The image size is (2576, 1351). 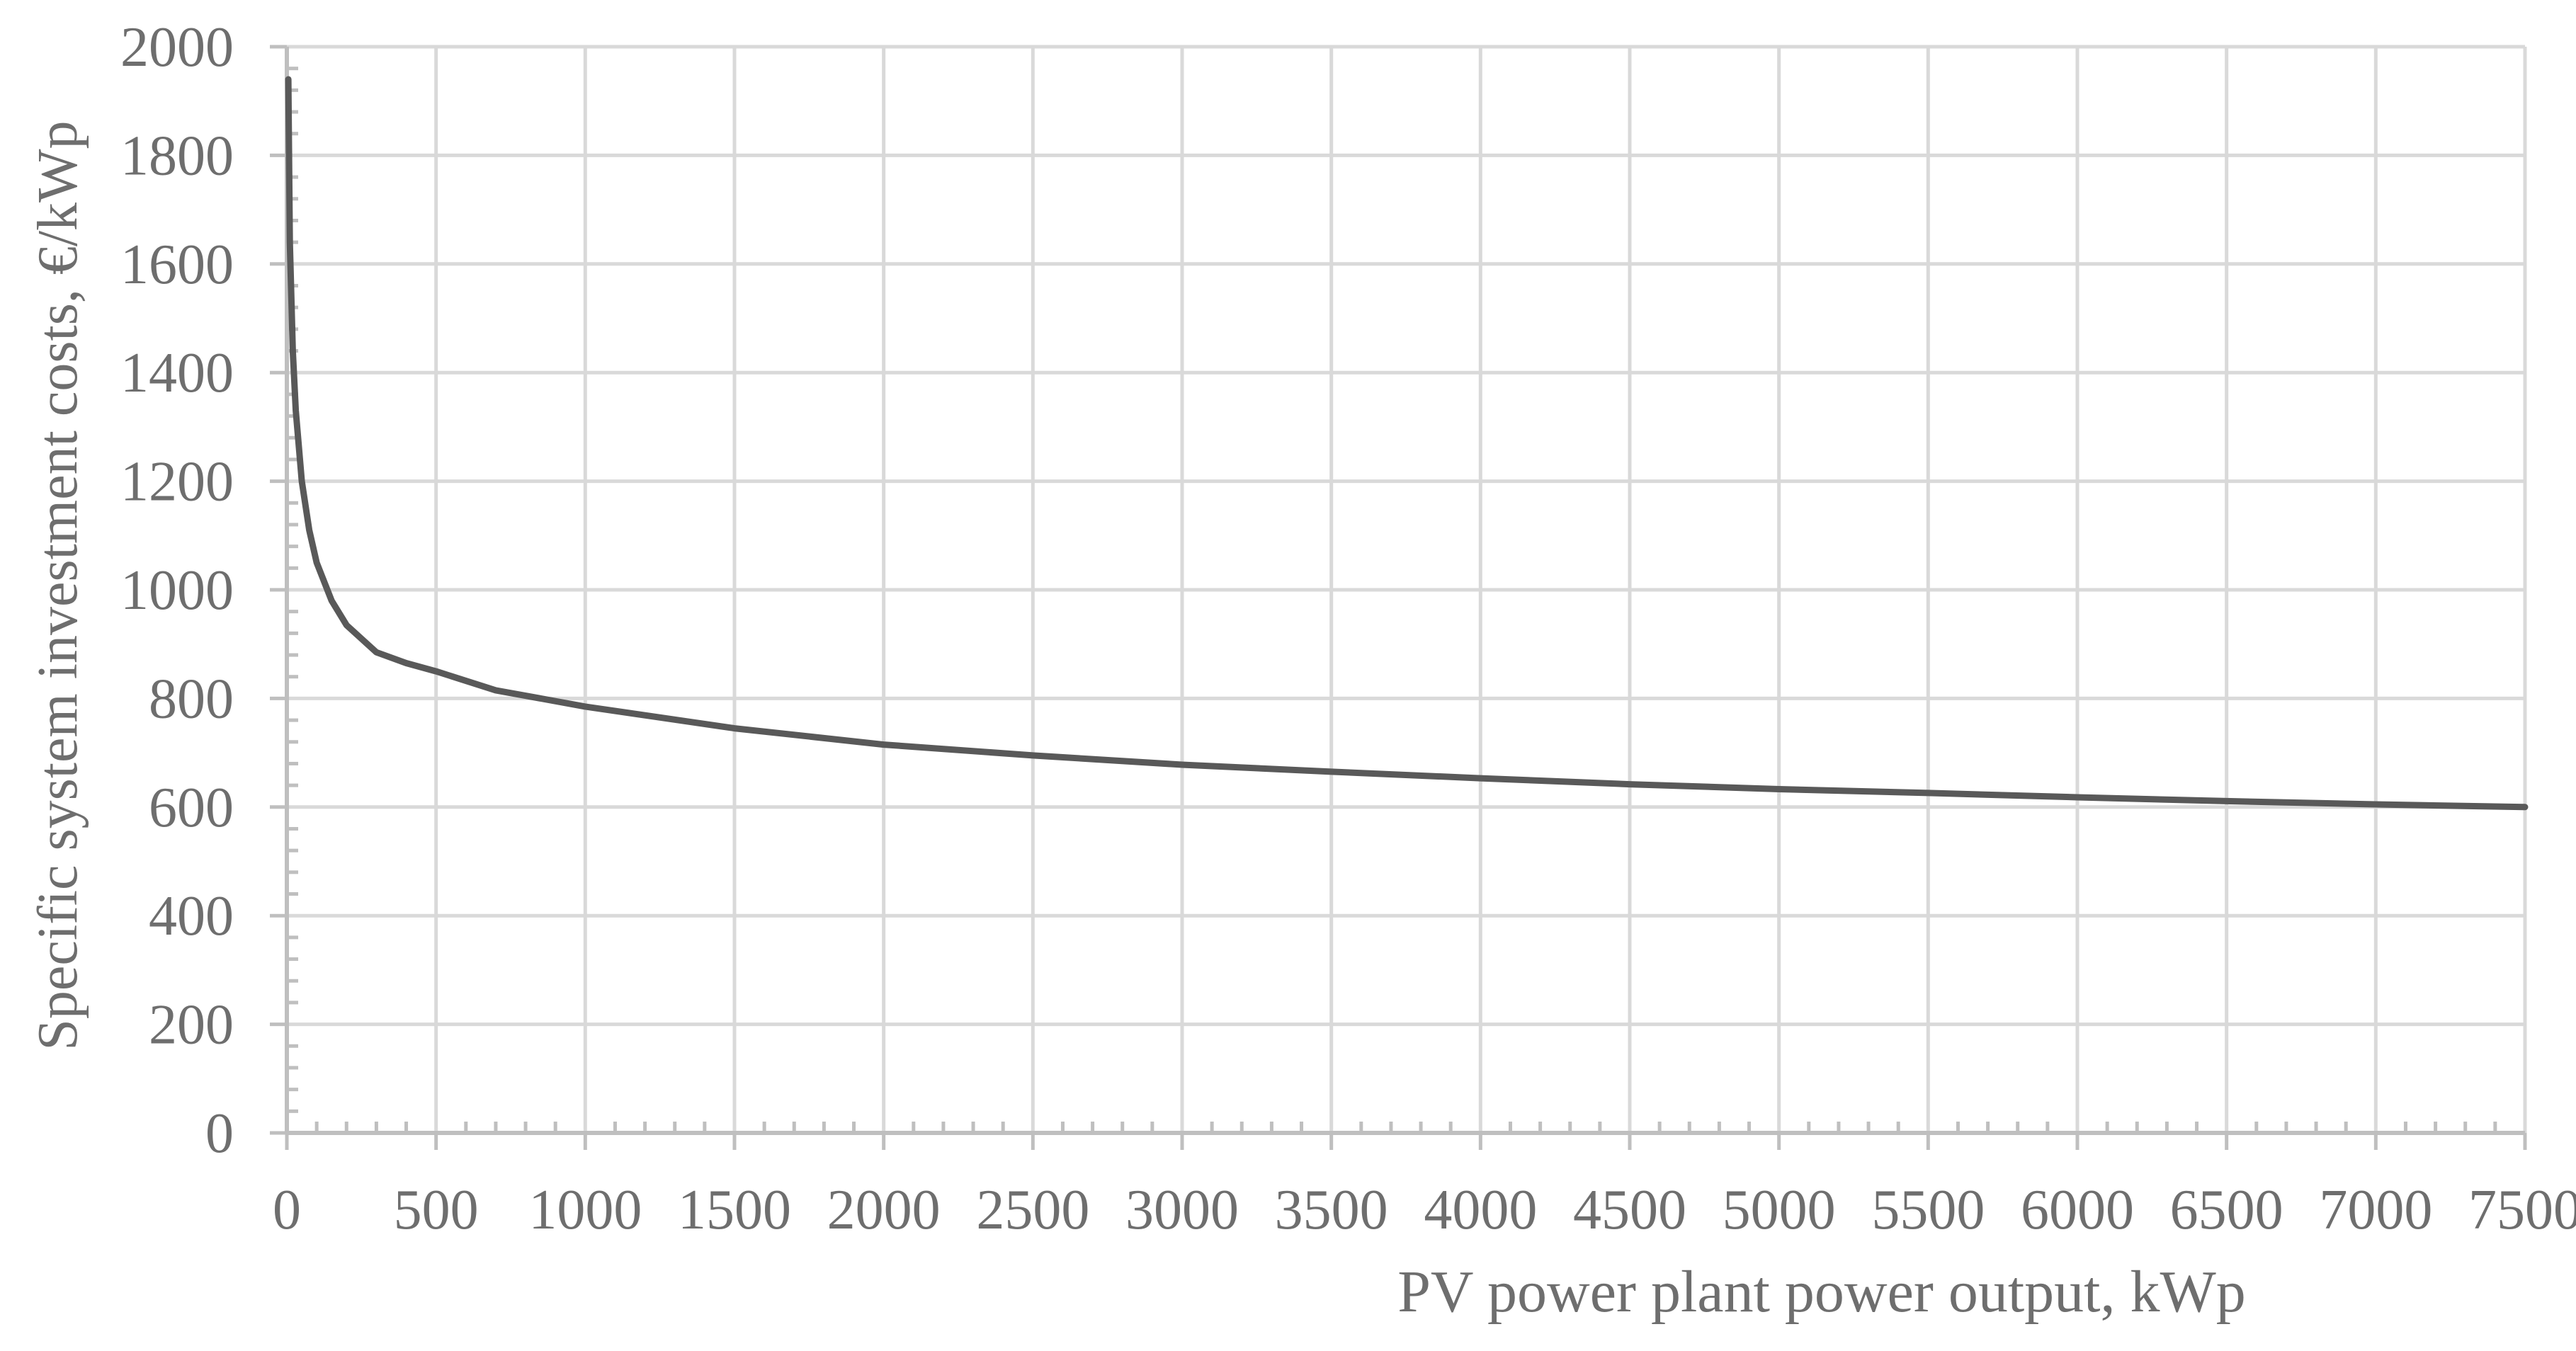 What do you see at coordinates (1779, 1210) in the screenshot?
I see `x-tick-label: 5000` at bounding box center [1779, 1210].